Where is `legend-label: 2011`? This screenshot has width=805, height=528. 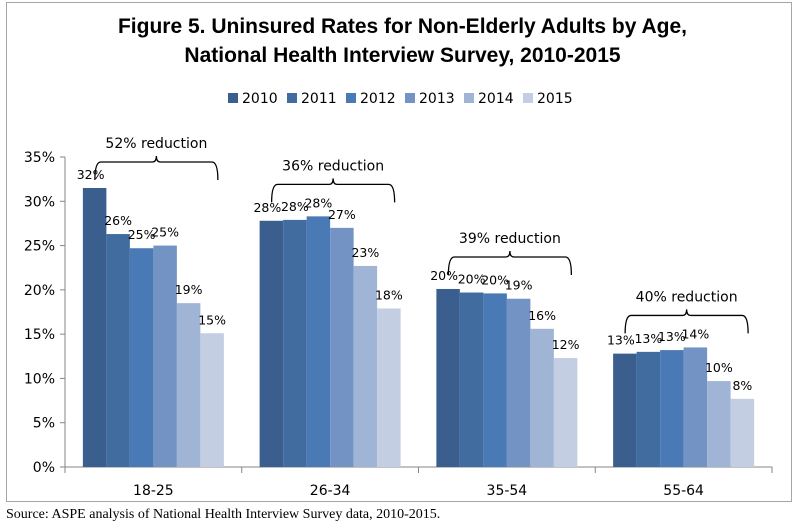 legend-label: 2011 is located at coordinates (319, 99).